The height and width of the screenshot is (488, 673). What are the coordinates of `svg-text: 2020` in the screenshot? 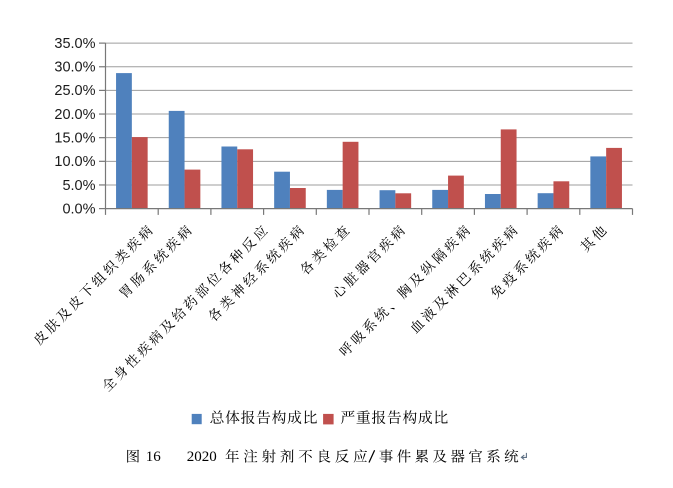 It's located at (202, 457).